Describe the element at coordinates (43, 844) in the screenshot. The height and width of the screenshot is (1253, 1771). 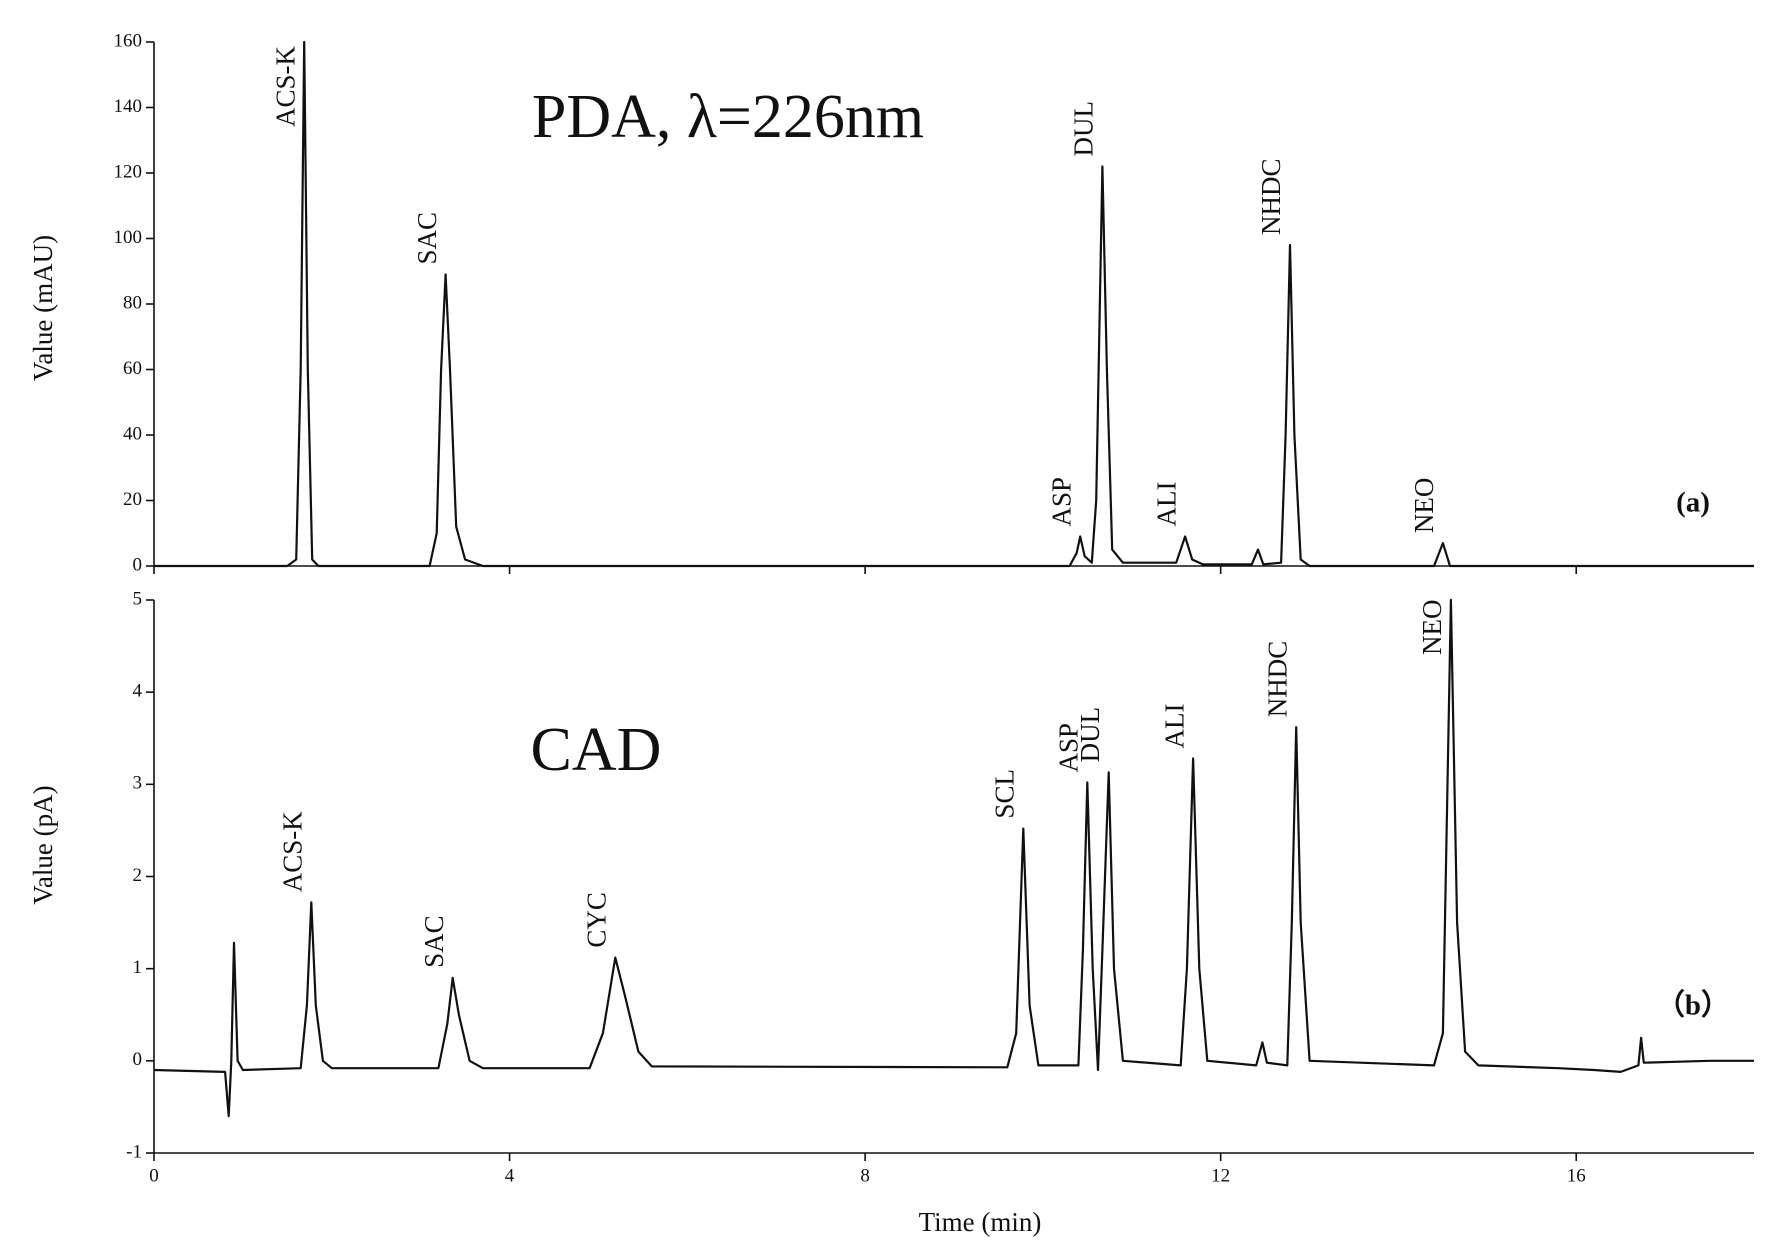
I see `y-axis-label: Value (pA)` at that location.